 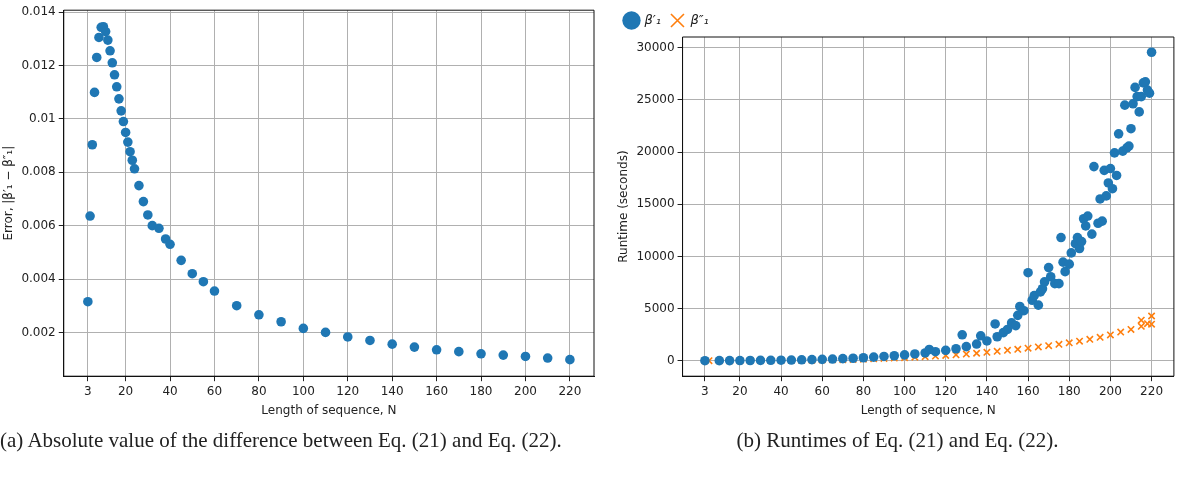 I want to click on y-tick-label: 20000, so click(x=655, y=151).